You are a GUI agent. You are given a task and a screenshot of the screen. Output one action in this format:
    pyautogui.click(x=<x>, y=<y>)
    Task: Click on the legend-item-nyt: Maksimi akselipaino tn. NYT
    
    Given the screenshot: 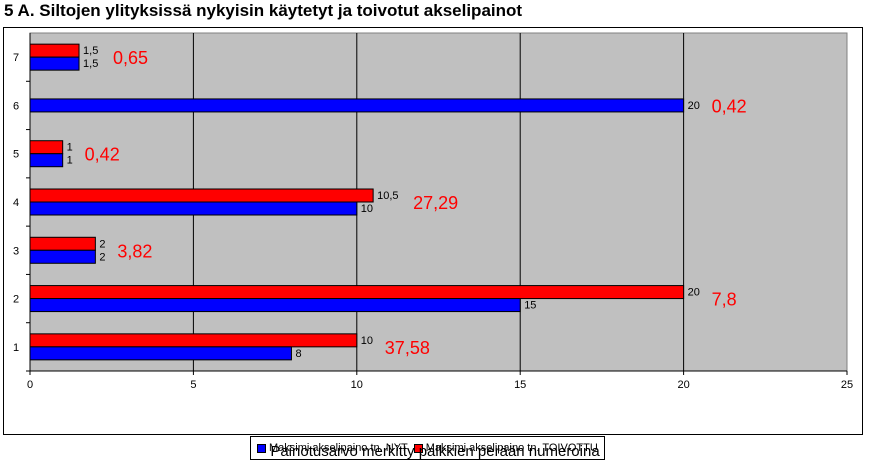 What is the action you would take?
    pyautogui.click(x=332, y=448)
    